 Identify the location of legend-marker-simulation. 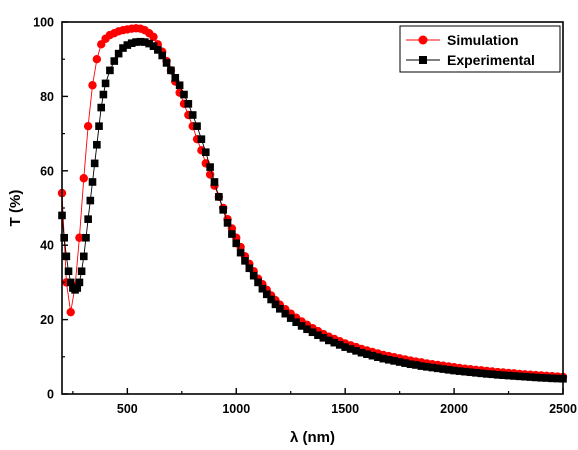
(423, 40).